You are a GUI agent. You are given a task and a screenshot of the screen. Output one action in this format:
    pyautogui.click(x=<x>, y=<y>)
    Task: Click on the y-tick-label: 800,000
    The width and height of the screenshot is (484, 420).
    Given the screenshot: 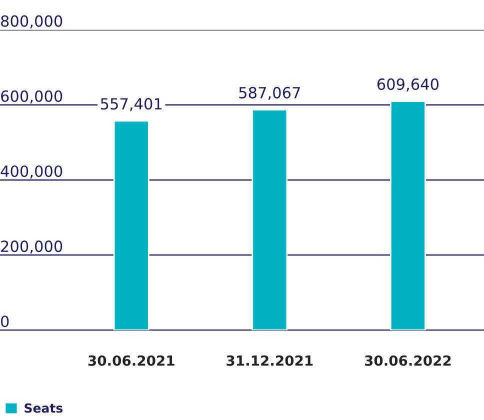 What is the action you would take?
    pyautogui.click(x=31, y=21)
    